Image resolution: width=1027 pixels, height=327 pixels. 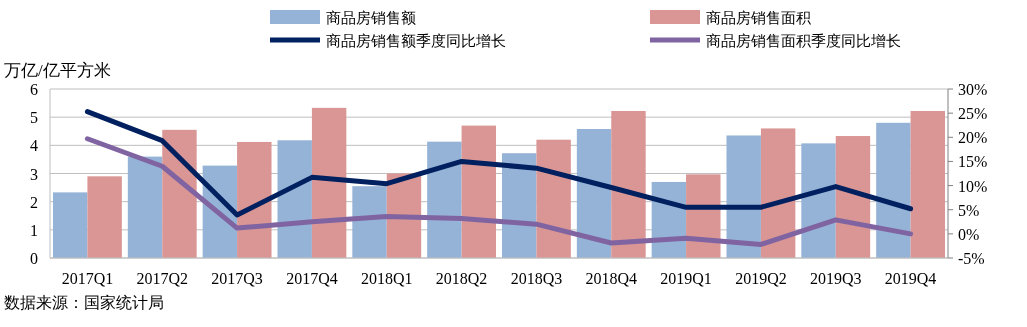 What do you see at coordinates (416, 41) in the screenshot?
I see `legend-label: 商品房销售额季度同比增长` at bounding box center [416, 41].